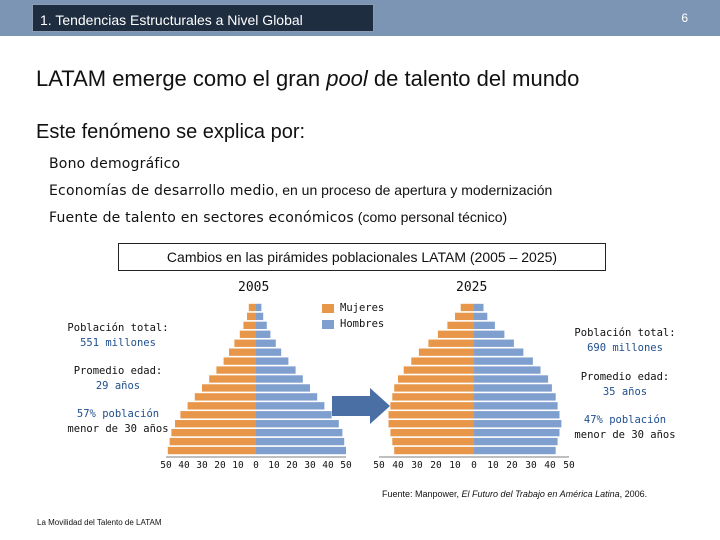  I want to click on right-arrow-icon, so click(361, 406).